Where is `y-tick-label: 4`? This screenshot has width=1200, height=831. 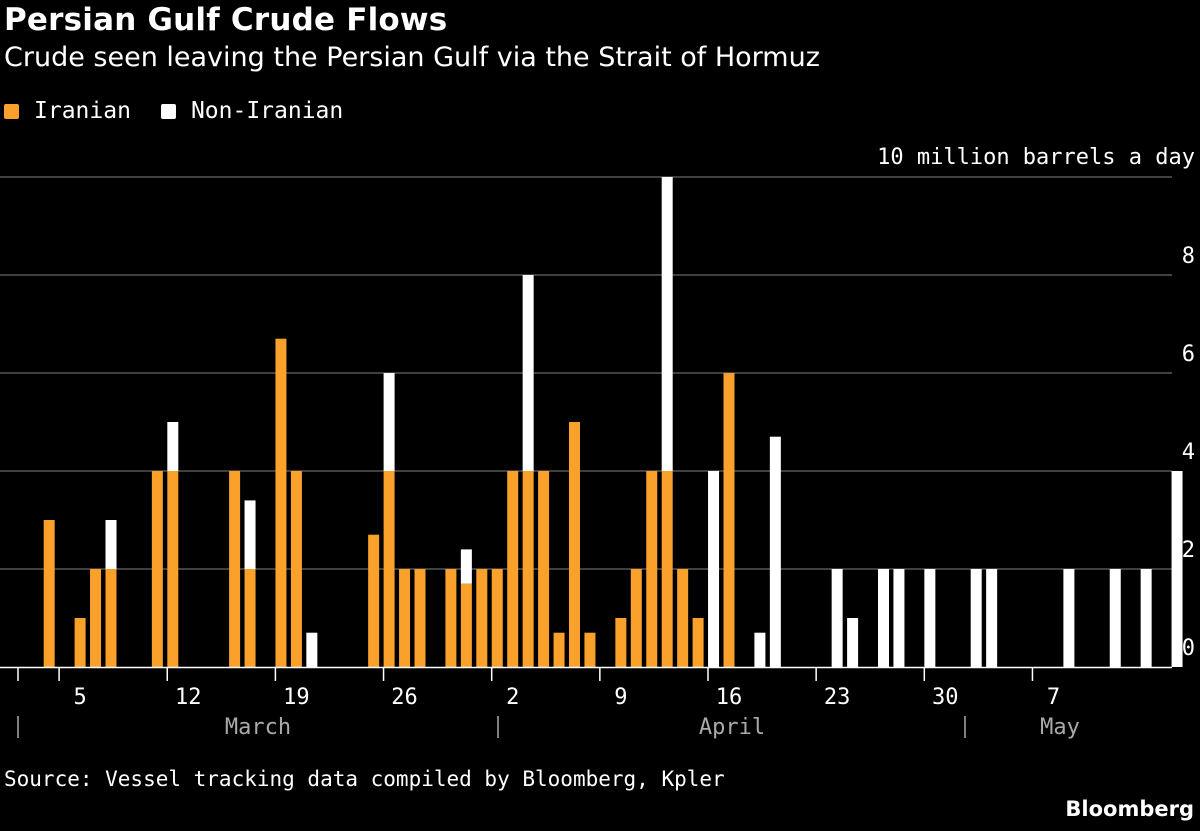 y-tick-label: 4 is located at coordinates (1188, 452).